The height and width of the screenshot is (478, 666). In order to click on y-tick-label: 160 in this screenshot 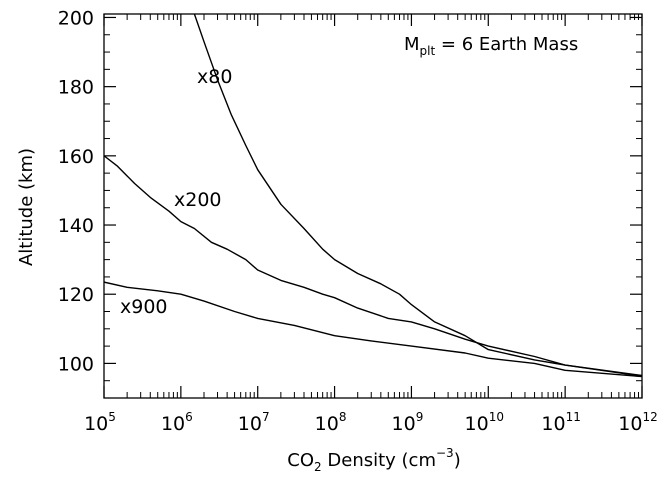, I will do `click(76, 157)`.